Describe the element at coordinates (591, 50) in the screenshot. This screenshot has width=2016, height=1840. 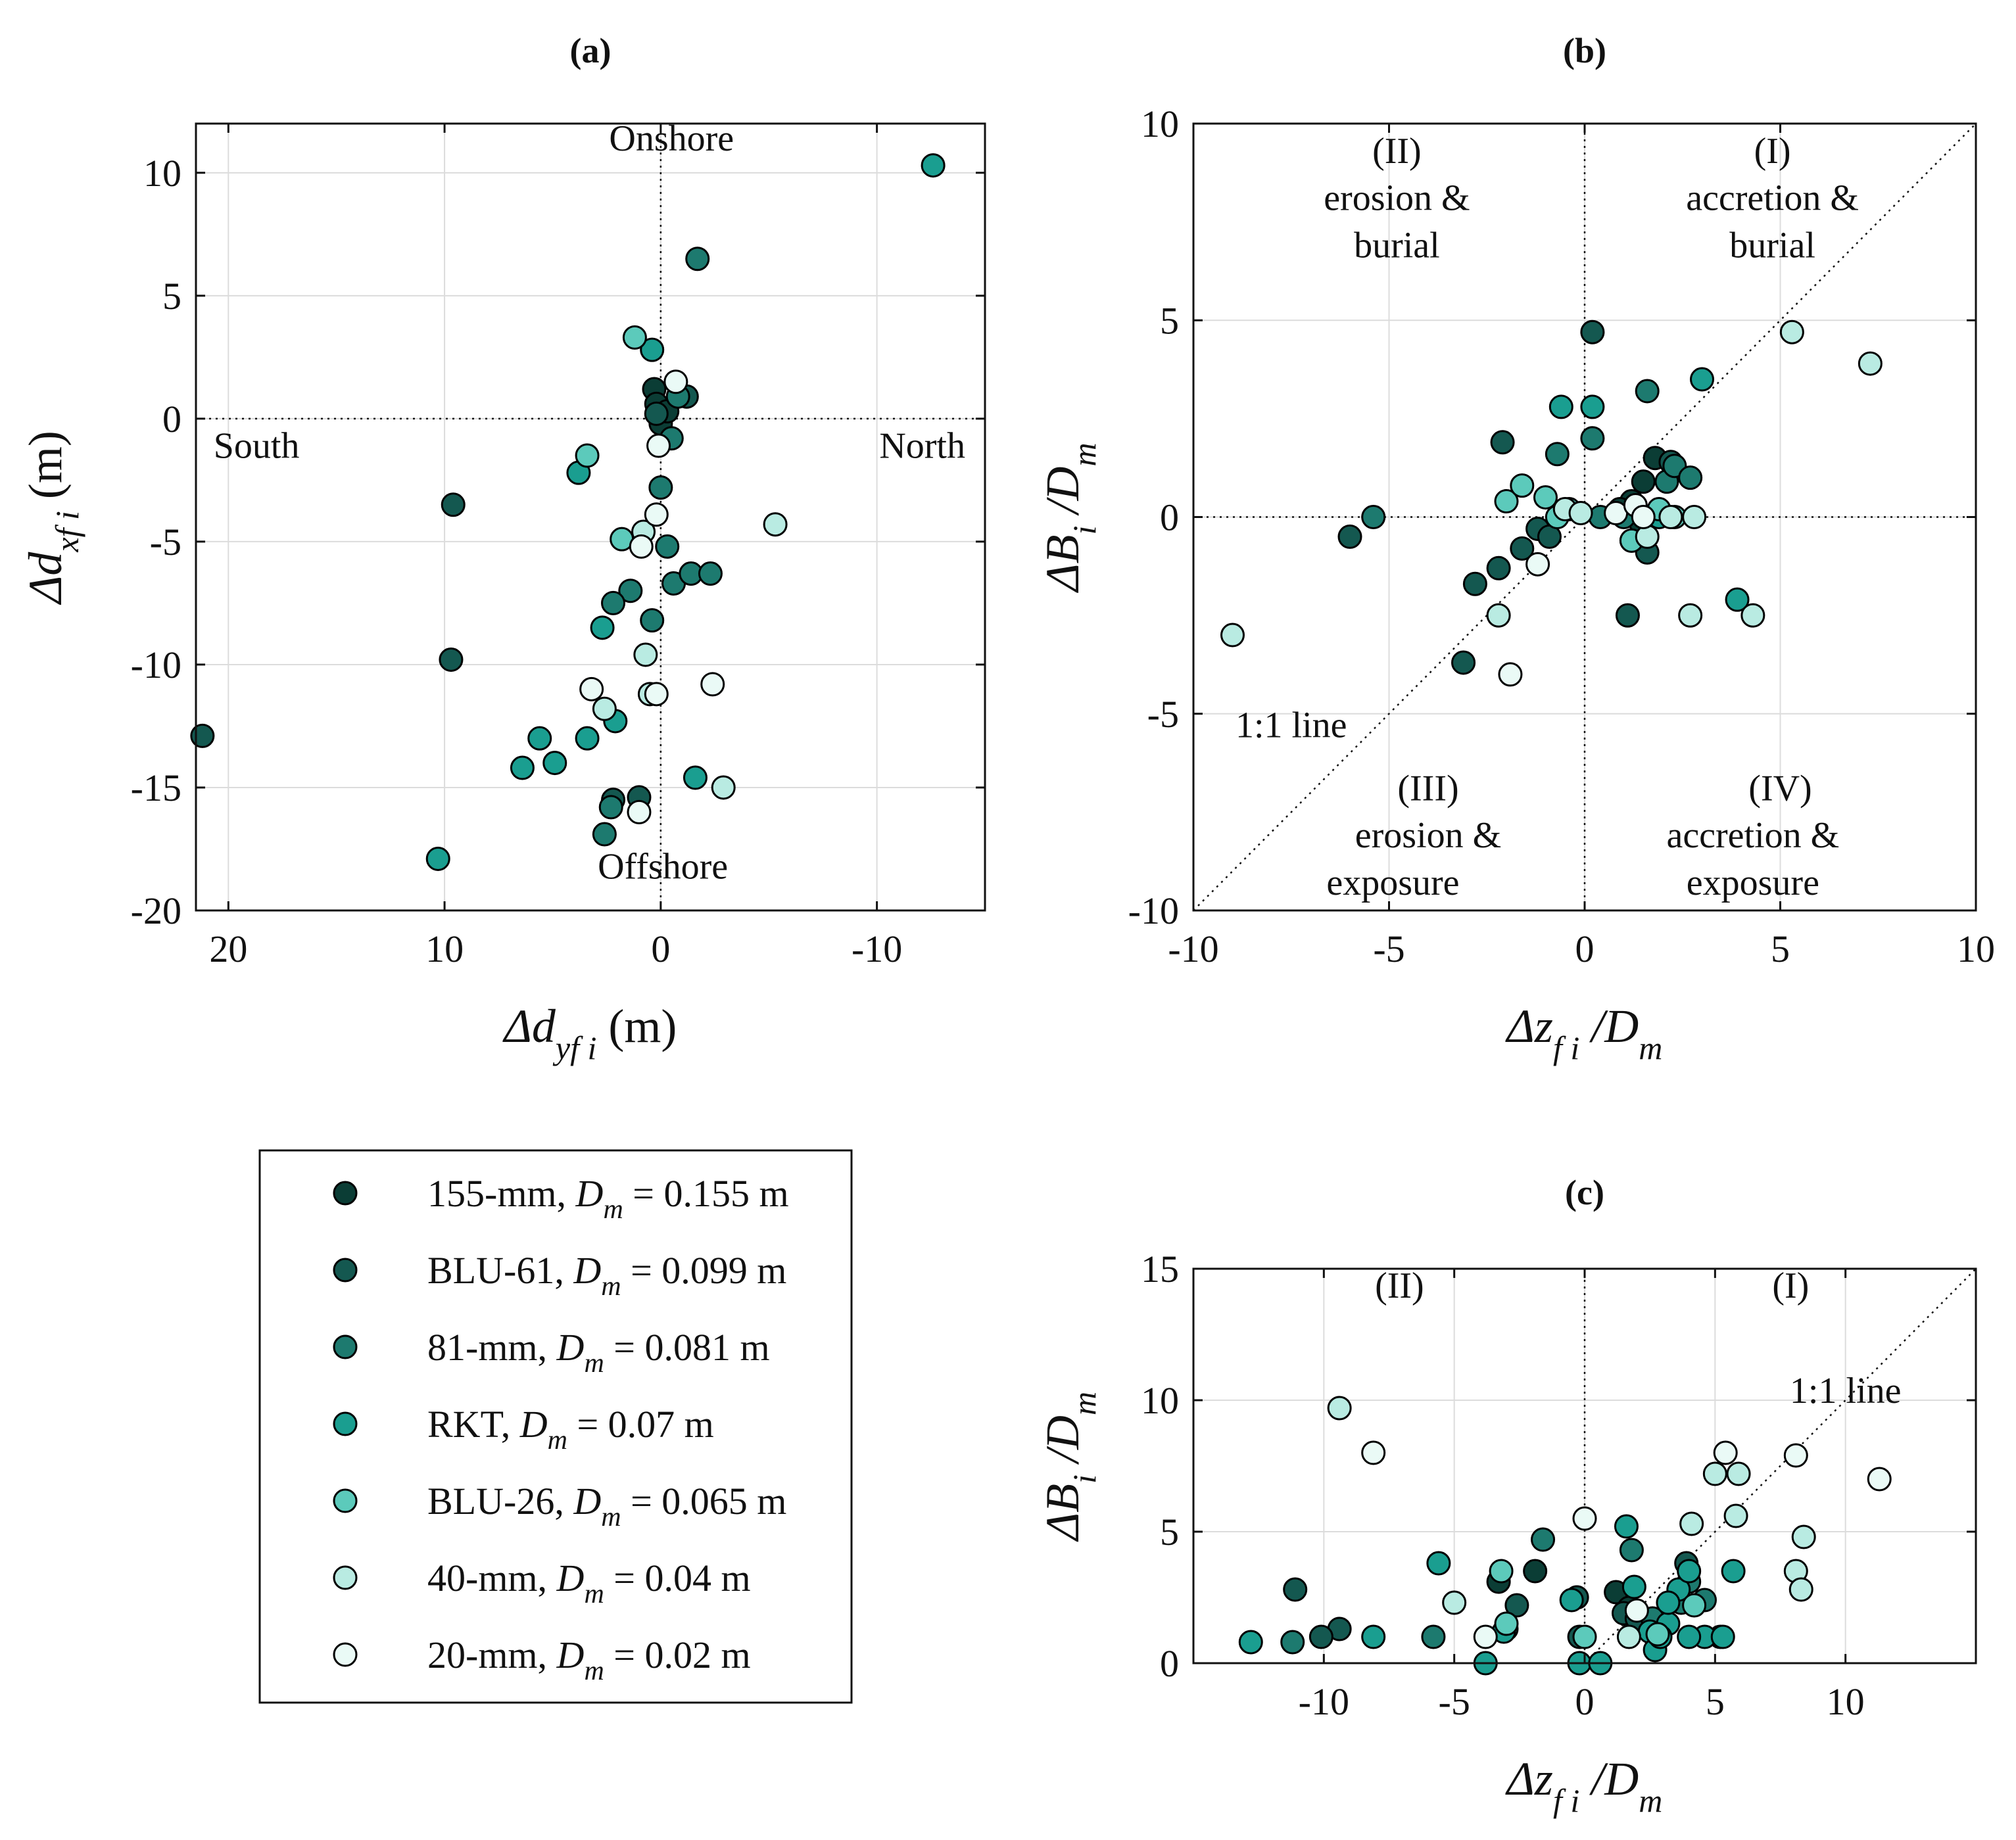
I see `panel-title: (a)` at that location.